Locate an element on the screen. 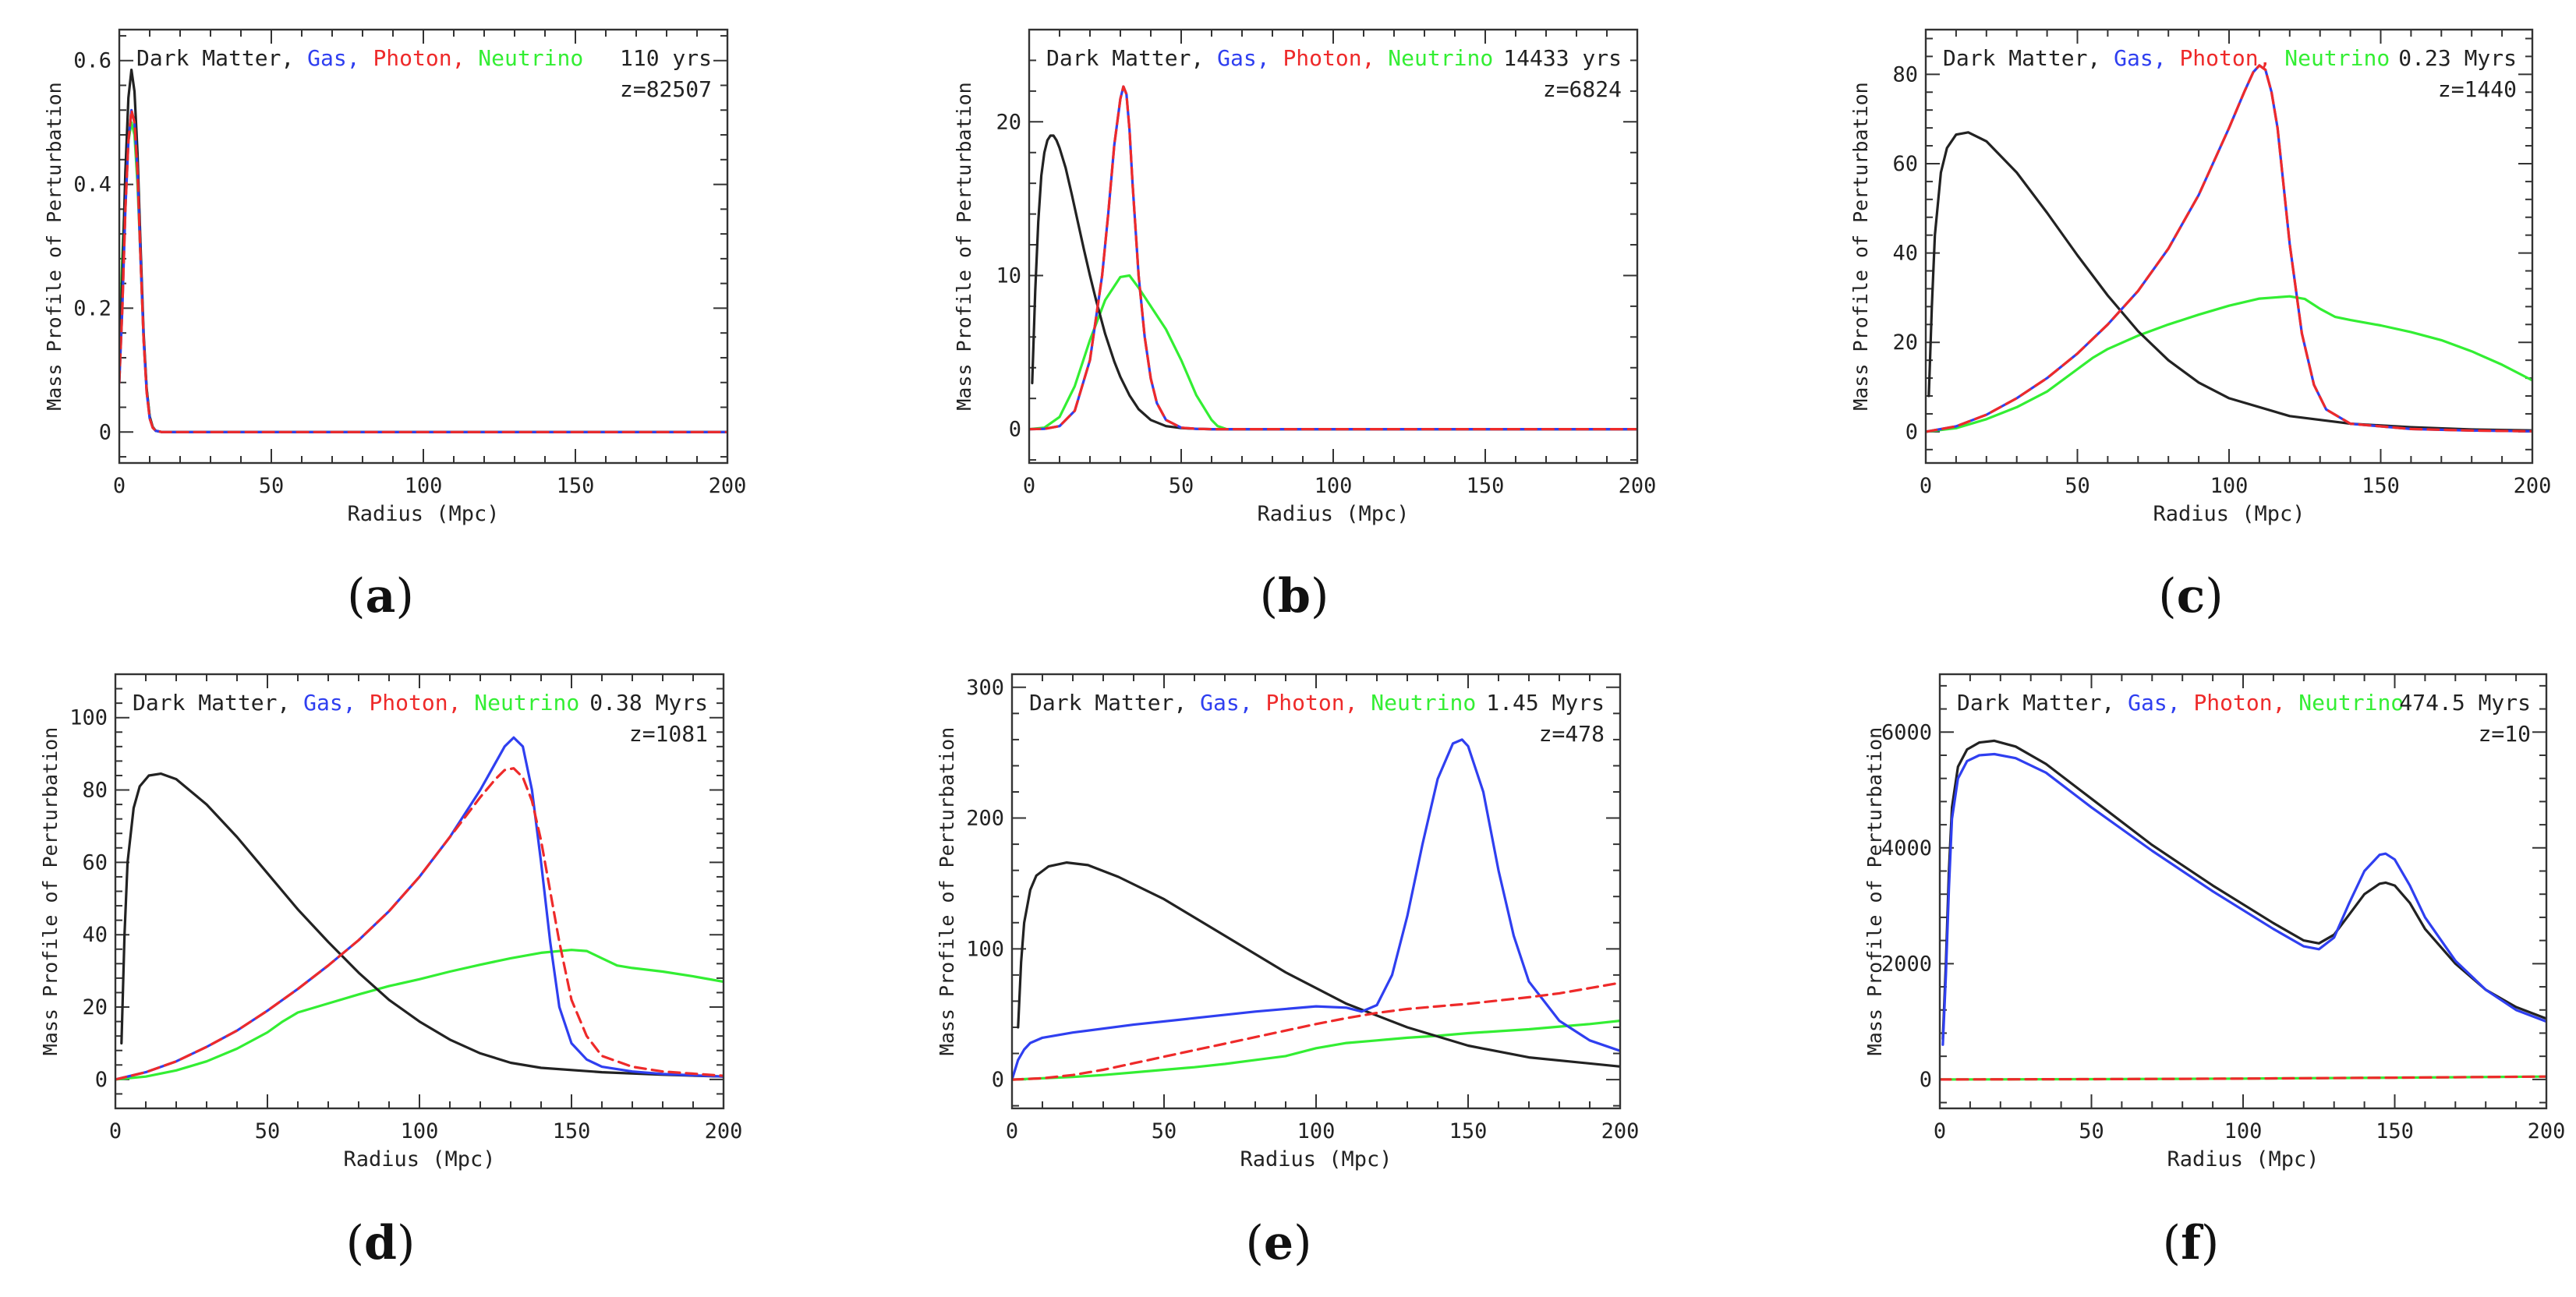 This screenshot has width=2576, height=1297. time-label: 474.5 Myrs is located at coordinates (2465, 703).